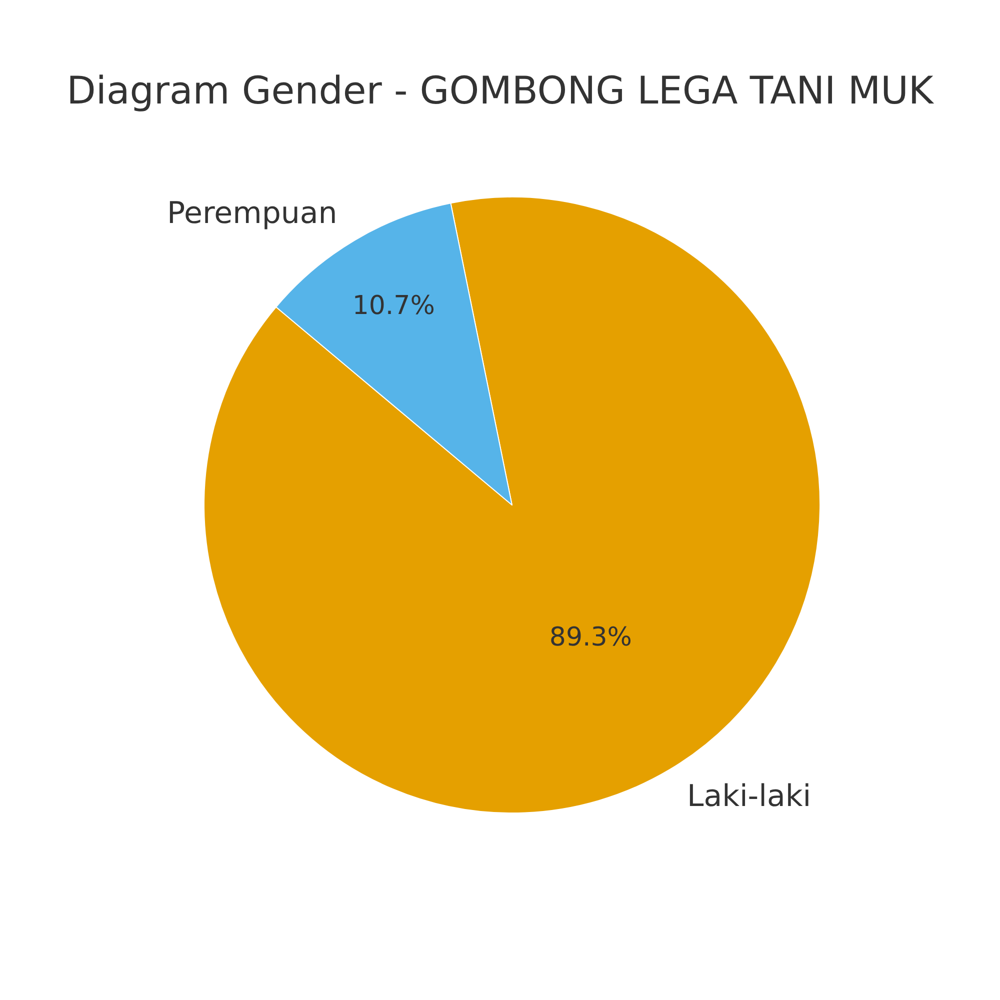 The height and width of the screenshot is (1000, 1000). Describe the element at coordinates (393, 305) in the screenshot. I see `data-label: 10.7%` at that location.